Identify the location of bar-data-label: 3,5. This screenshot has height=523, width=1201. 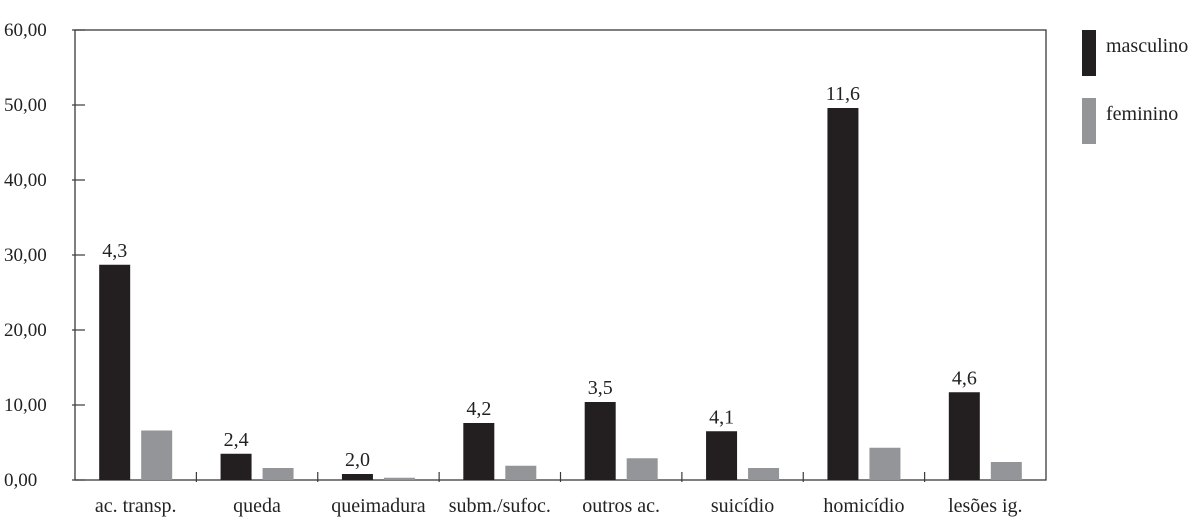
(600, 388).